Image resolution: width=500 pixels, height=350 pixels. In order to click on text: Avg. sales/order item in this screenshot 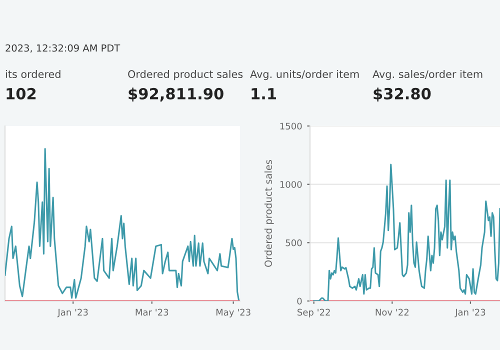, I will do `click(427, 75)`.